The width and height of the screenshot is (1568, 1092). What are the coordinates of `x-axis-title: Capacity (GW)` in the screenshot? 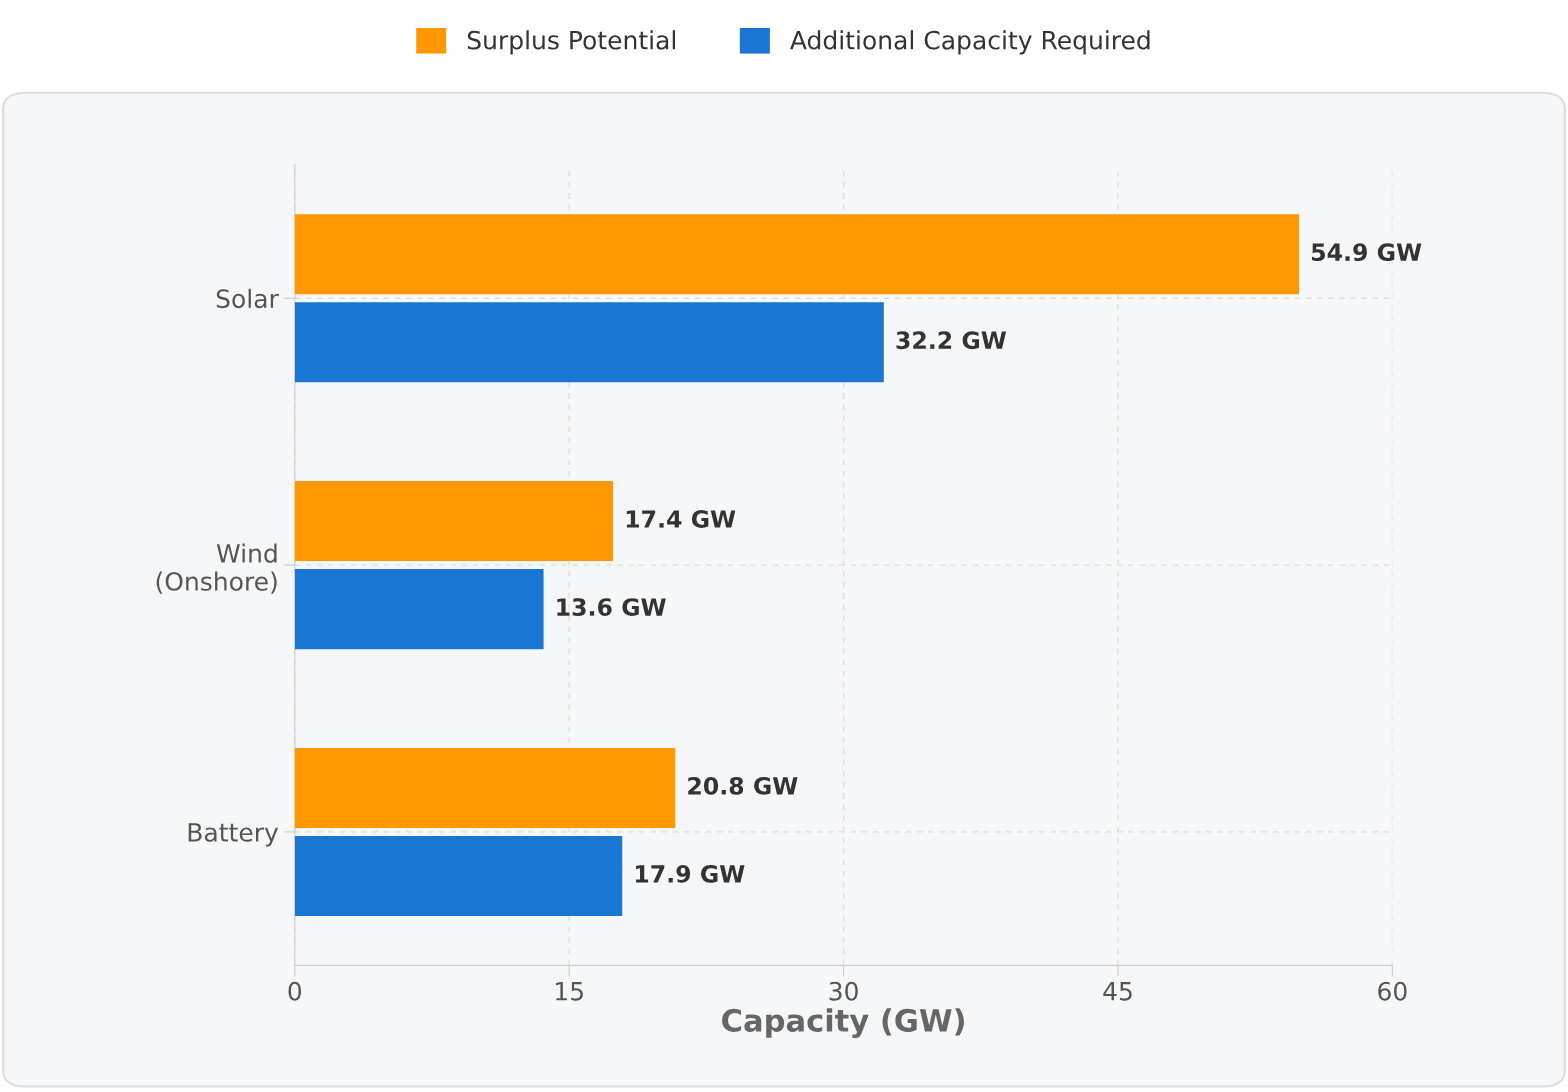 It's located at (843, 1023).